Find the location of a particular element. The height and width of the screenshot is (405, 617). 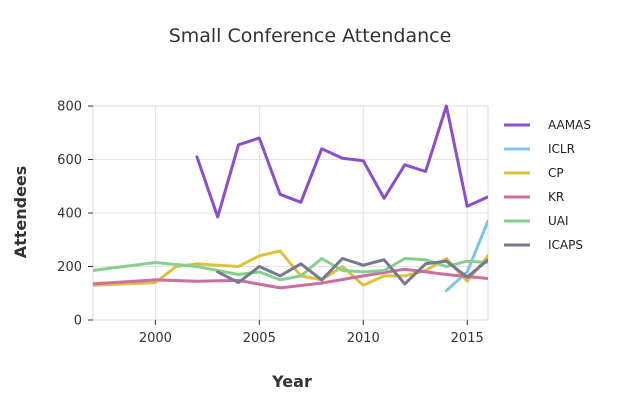

y-tick-label: 400 is located at coordinates (69, 214).